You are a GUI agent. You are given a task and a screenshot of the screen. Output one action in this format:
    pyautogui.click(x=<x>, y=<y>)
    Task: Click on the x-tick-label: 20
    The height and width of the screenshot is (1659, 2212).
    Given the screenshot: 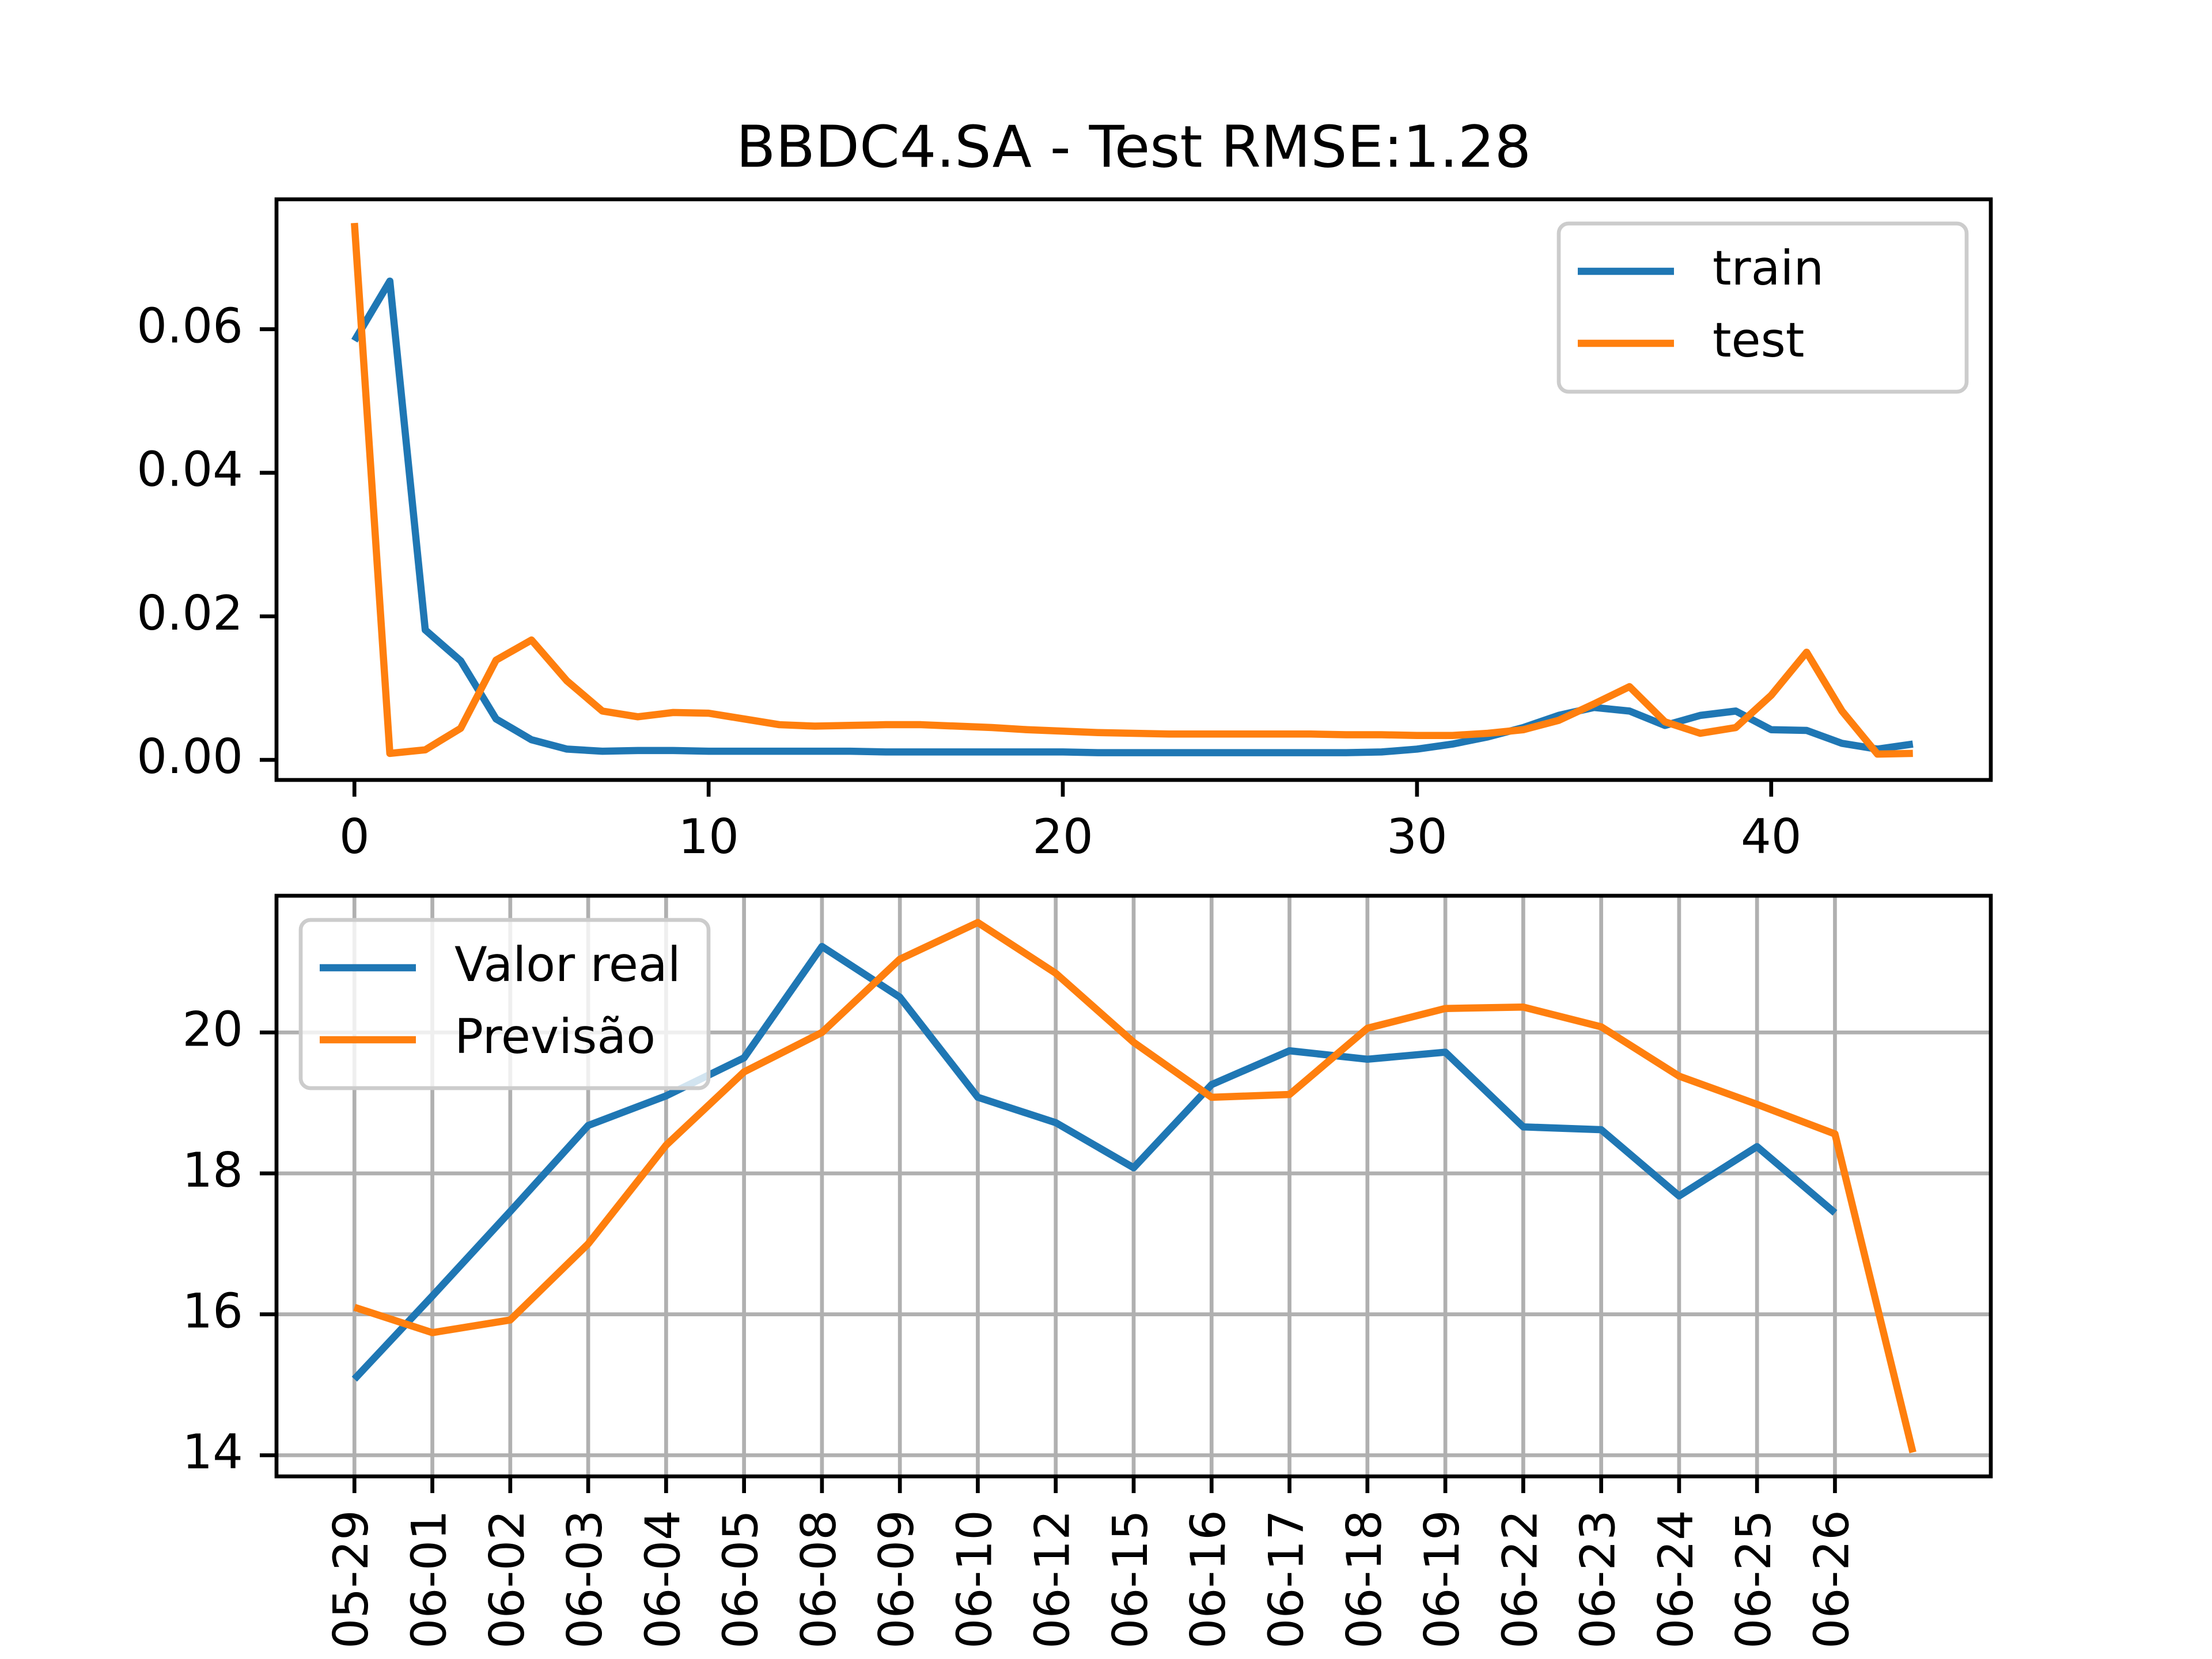 What is the action you would take?
    pyautogui.click(x=1062, y=837)
    